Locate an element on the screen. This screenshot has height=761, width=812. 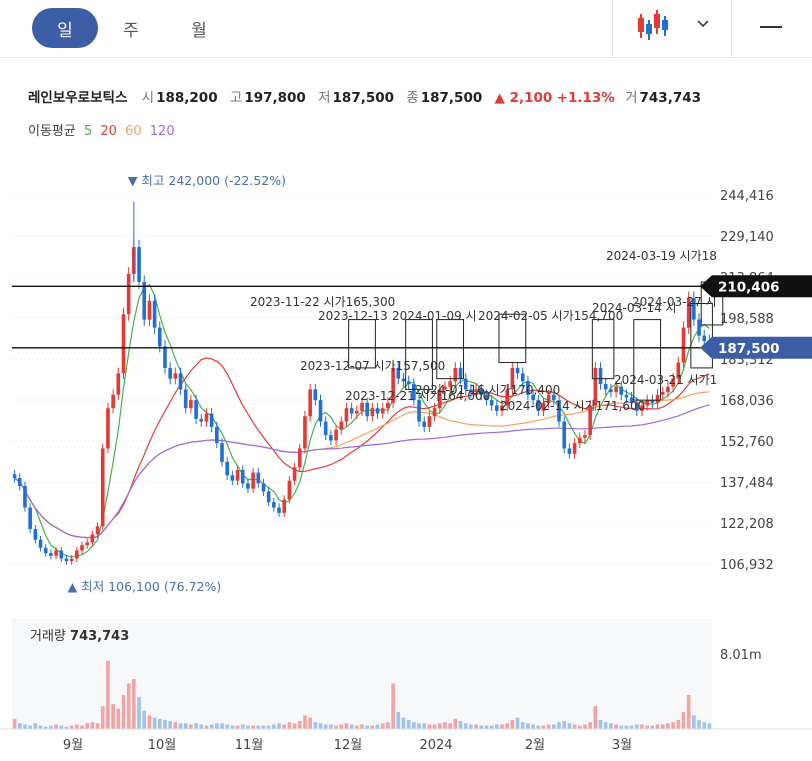
volume-panel-title: 거래량 743,743 is located at coordinates (79, 634).